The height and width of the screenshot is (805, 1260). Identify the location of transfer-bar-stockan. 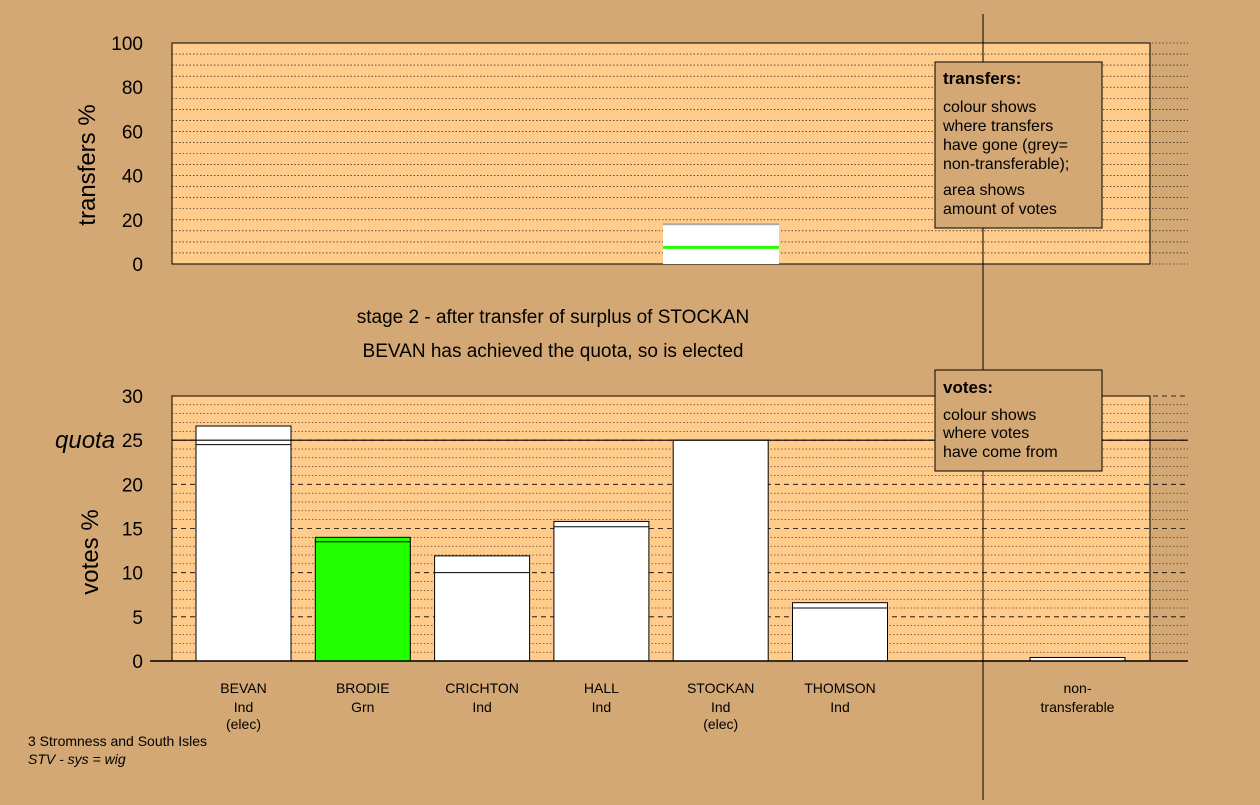
(721, 244).